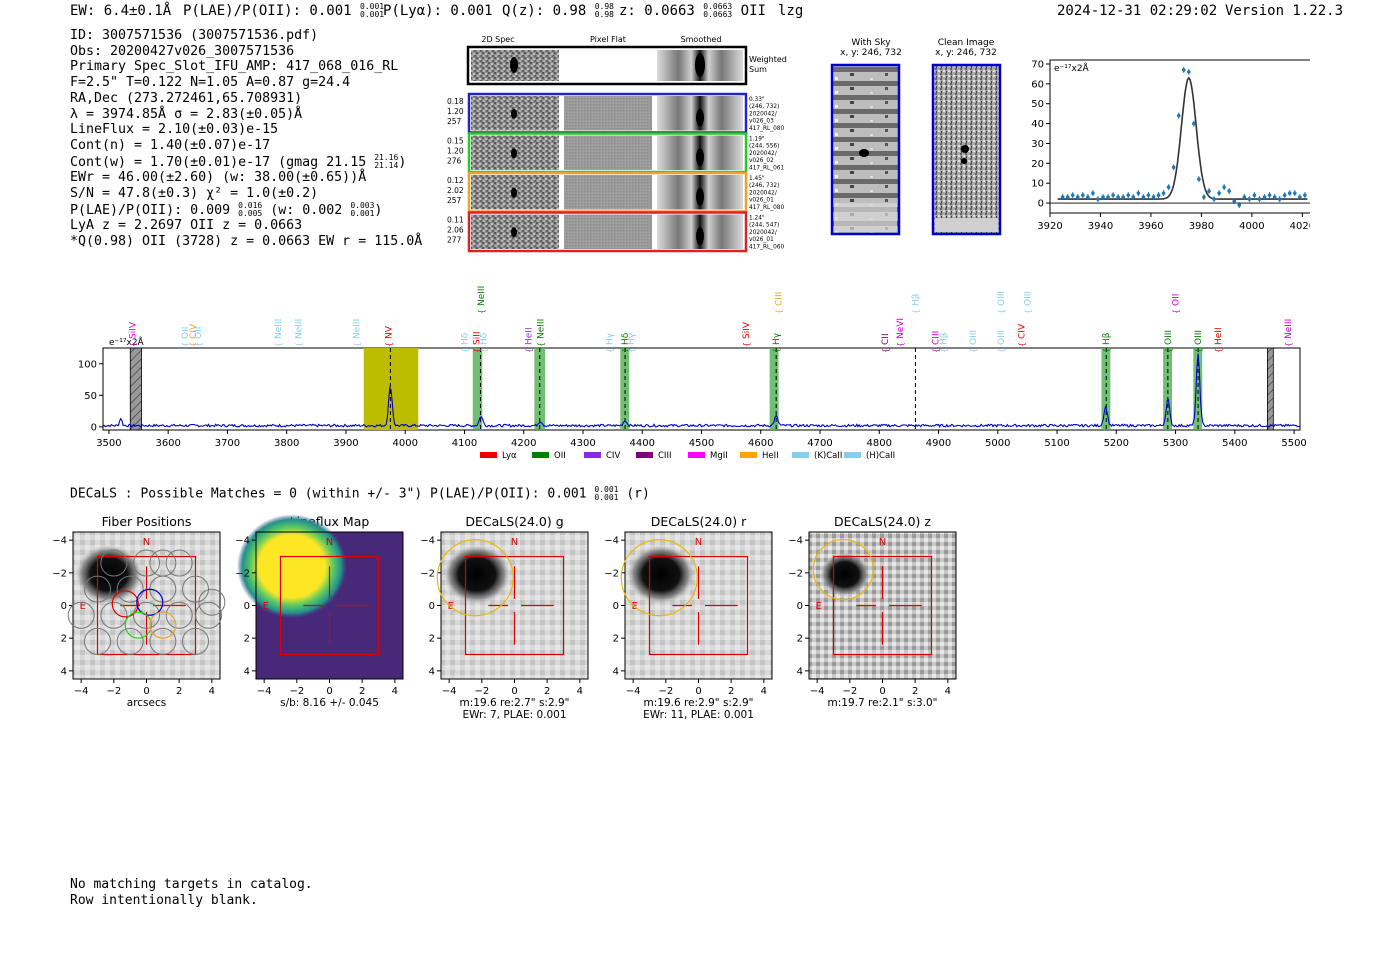 The height and width of the screenshot is (953, 1400). I want to click on info-sn: S/N = 47.8(±0.3) χ² = 1.0(±0.2), so click(194, 194).